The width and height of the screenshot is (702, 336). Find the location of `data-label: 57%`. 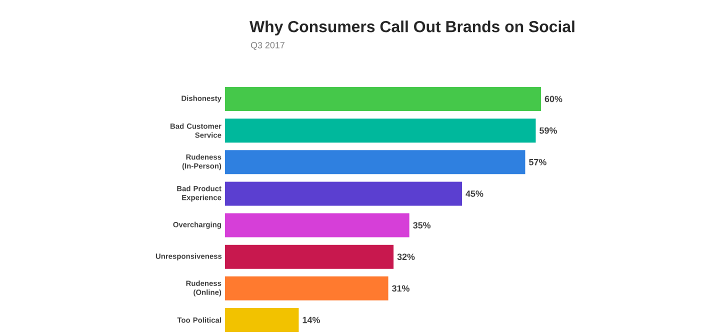

data-label: 57% is located at coordinates (537, 162).